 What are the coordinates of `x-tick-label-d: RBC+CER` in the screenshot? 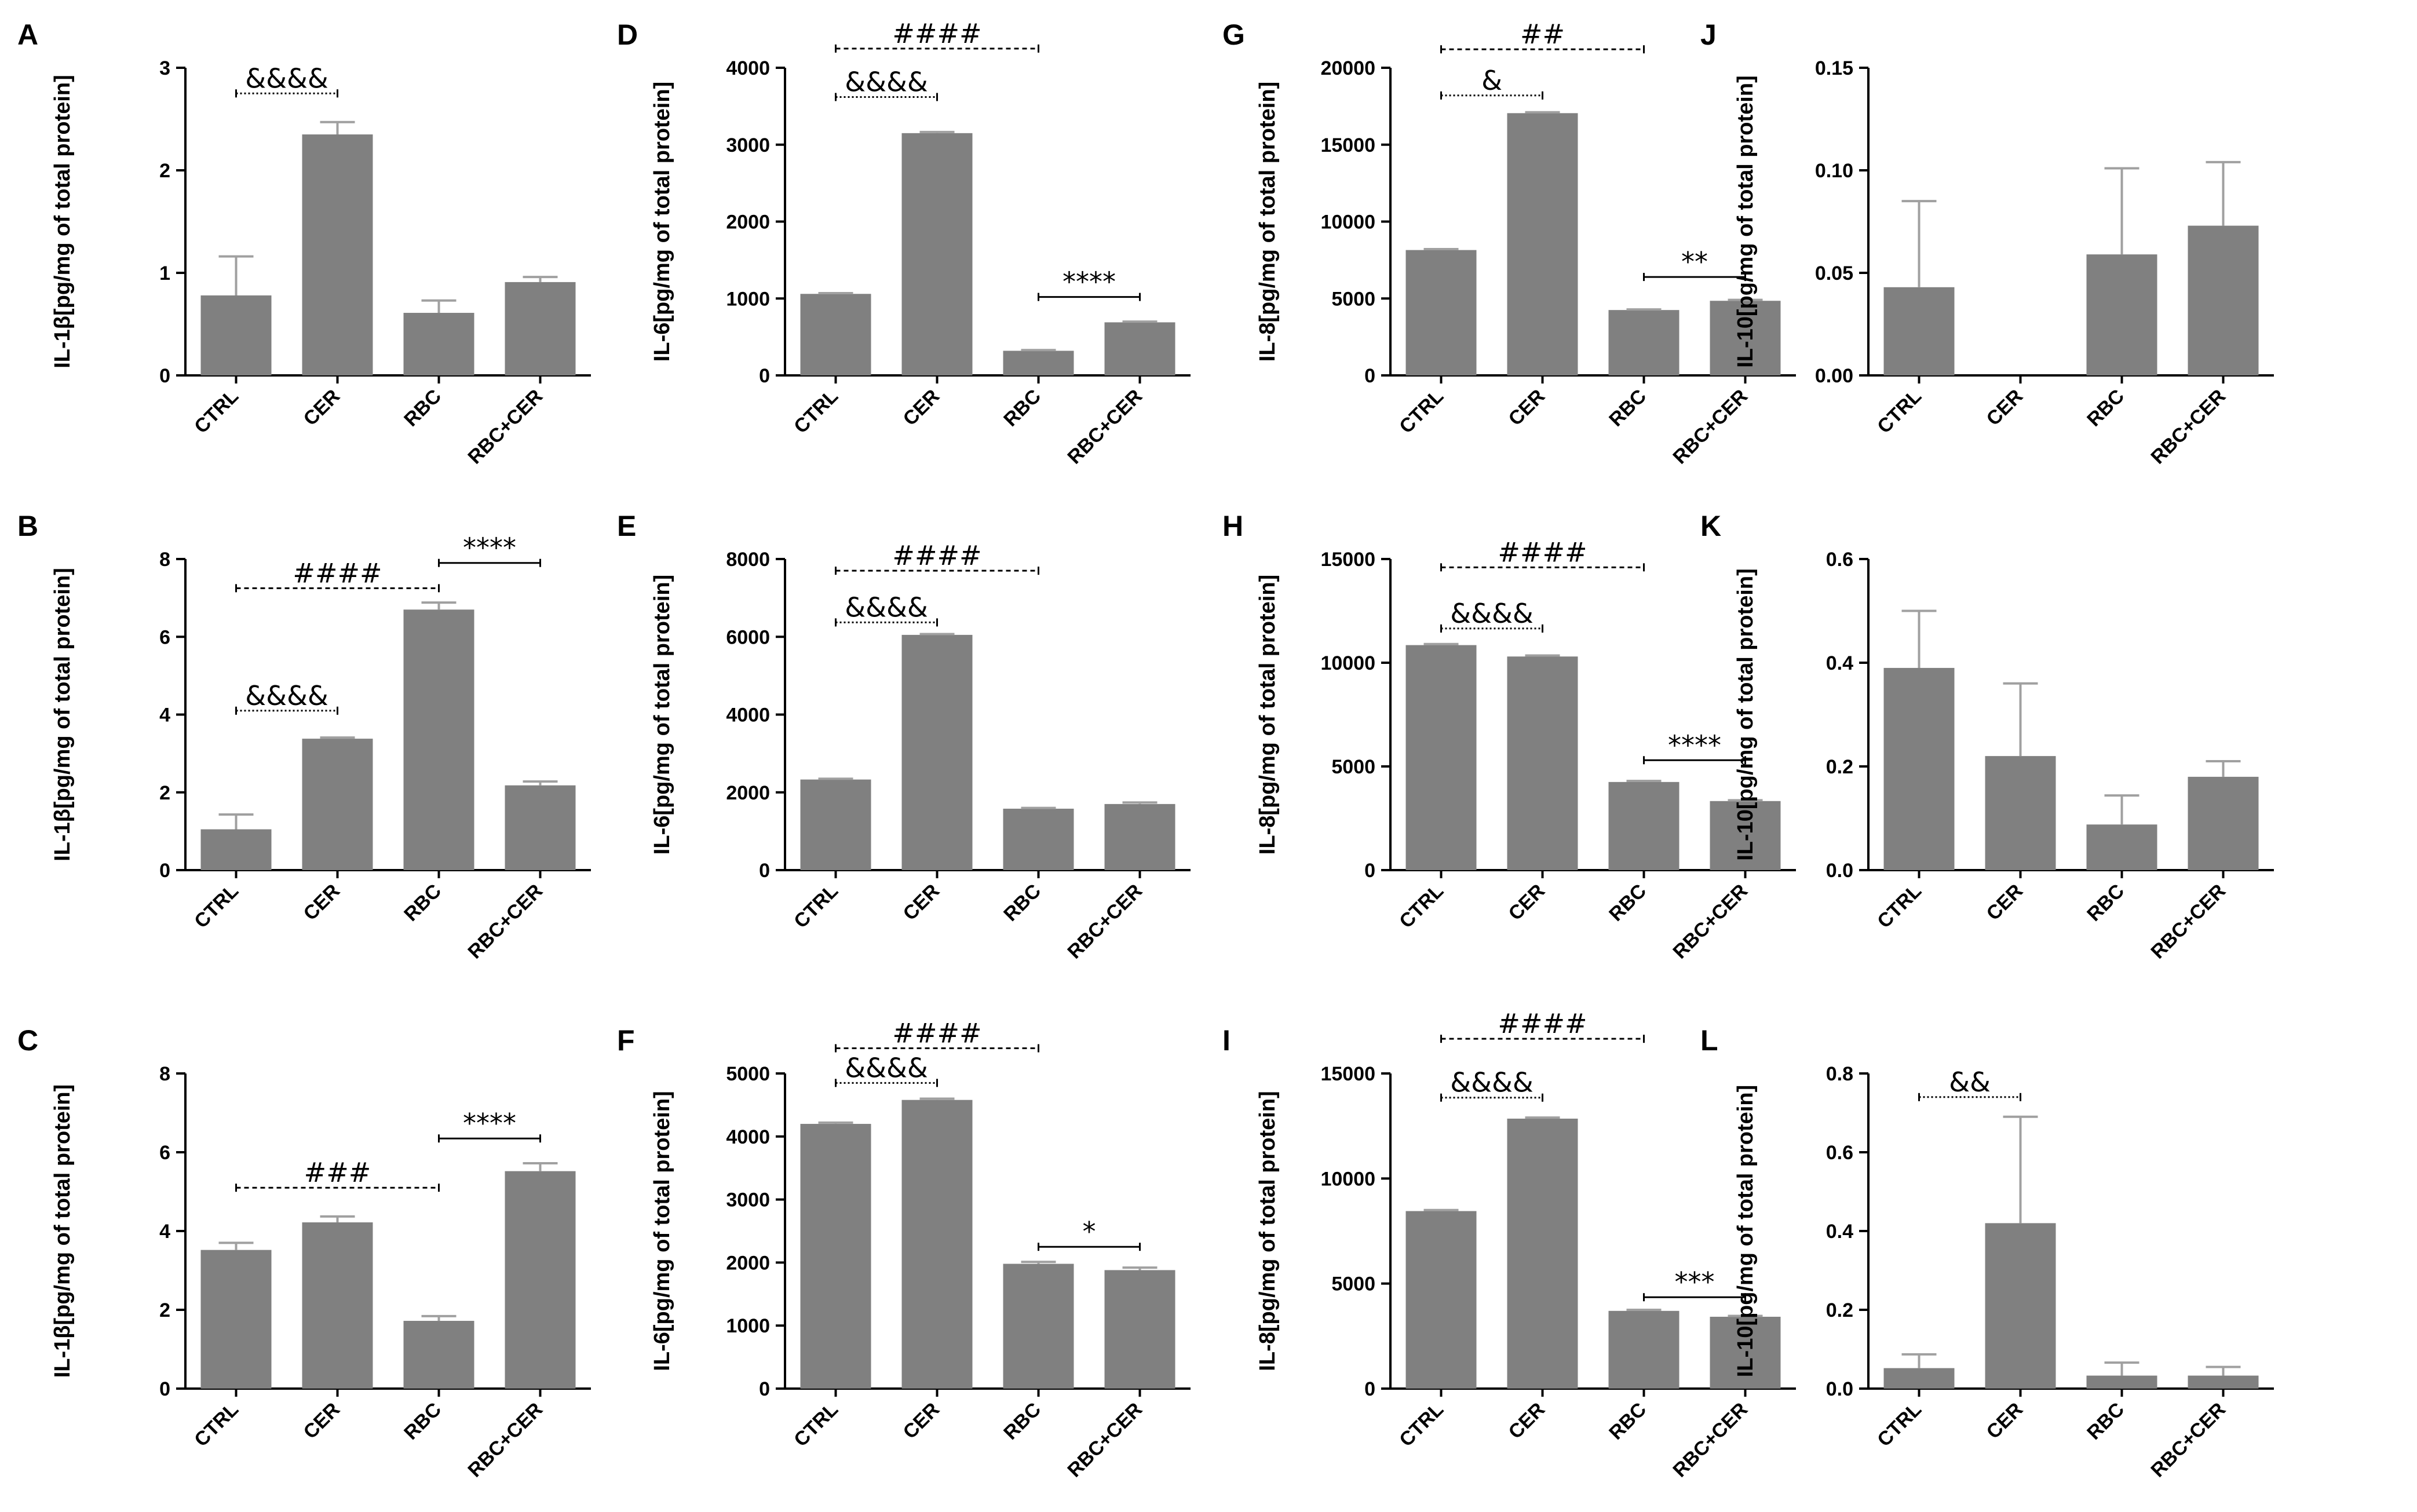 It's located at (1105, 427).